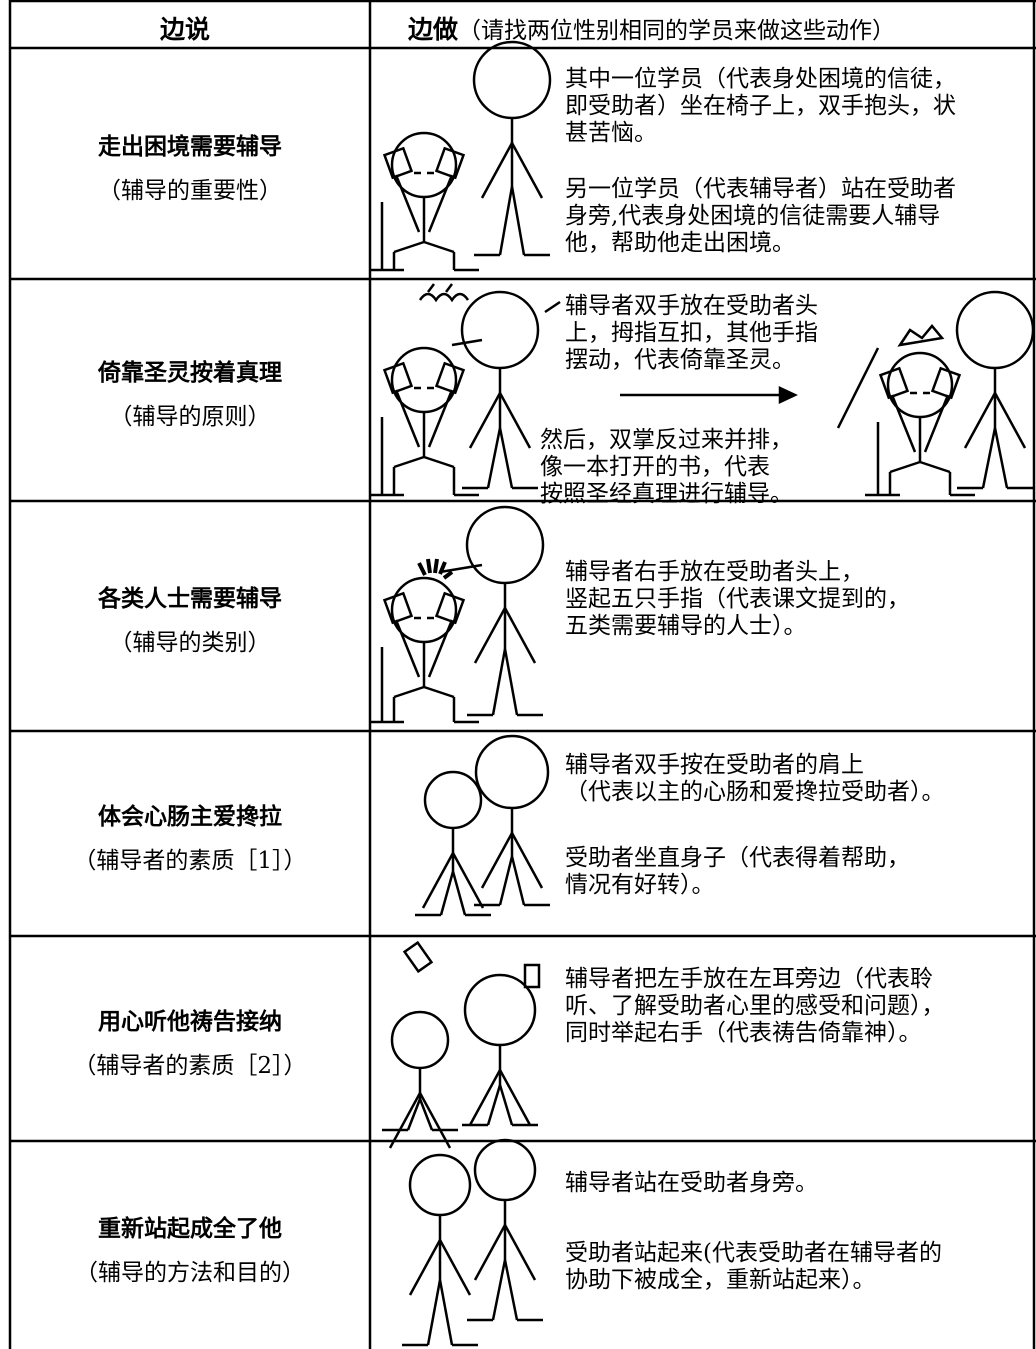  What do you see at coordinates (760, 106) in the screenshot?
I see `description-line: 即受助者）坐在椅子上，双手抱头，状` at bounding box center [760, 106].